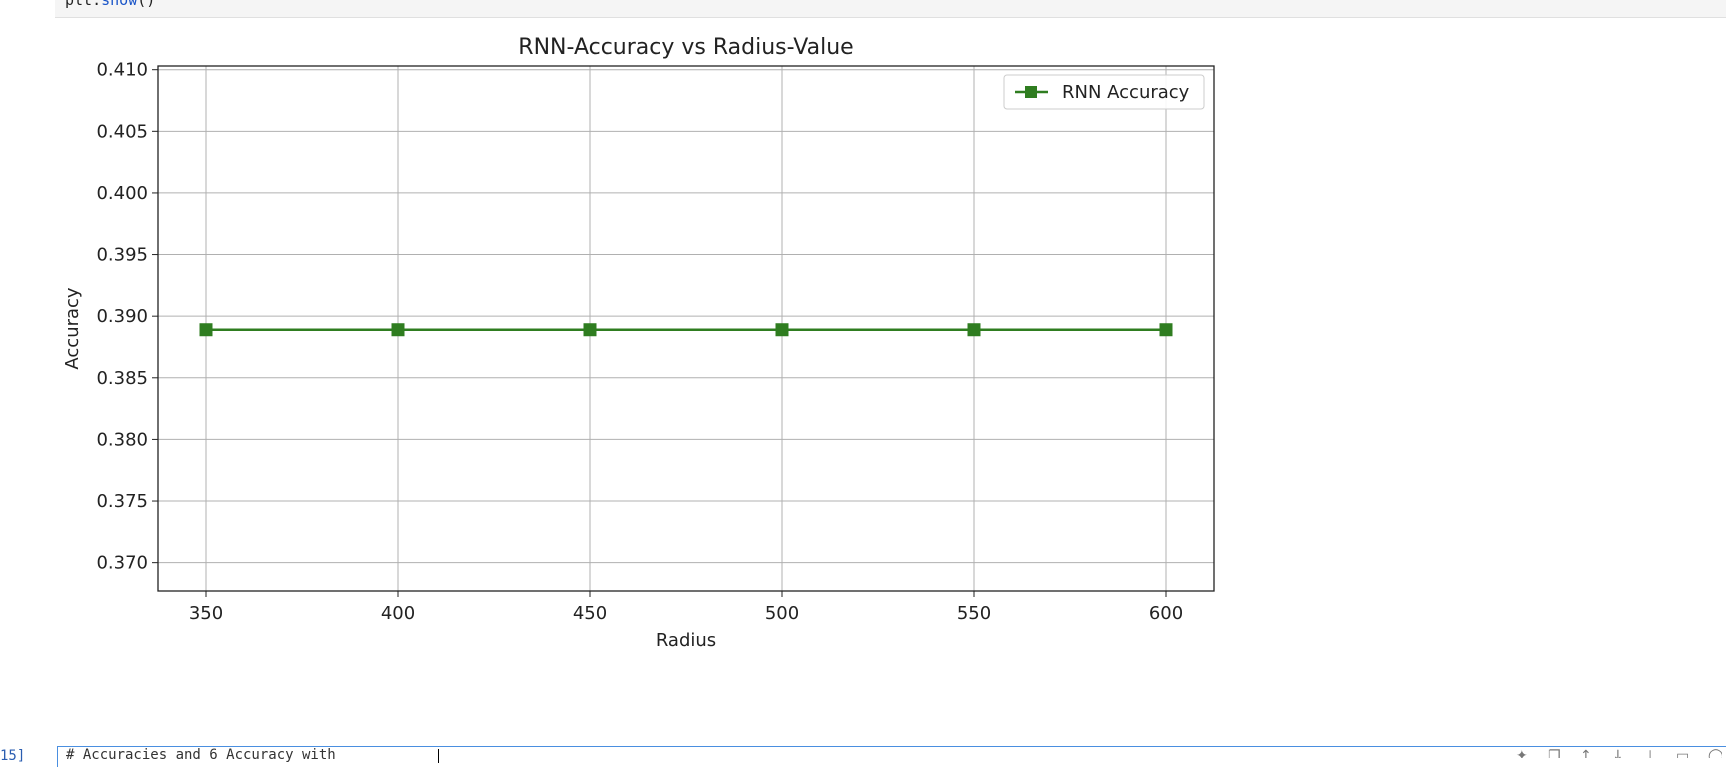  Describe the element at coordinates (122, 563) in the screenshot. I see `y-tick-label-0: 0.370` at that location.